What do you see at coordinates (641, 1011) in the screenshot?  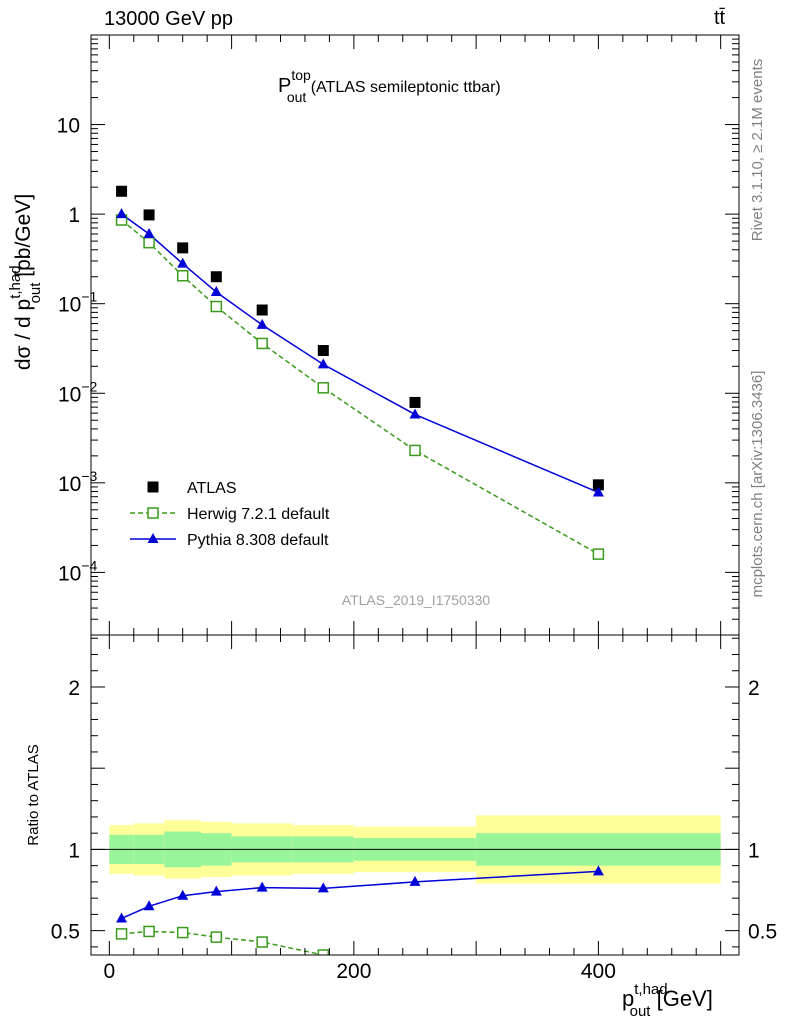 I see `xlabel-sub: out` at bounding box center [641, 1011].